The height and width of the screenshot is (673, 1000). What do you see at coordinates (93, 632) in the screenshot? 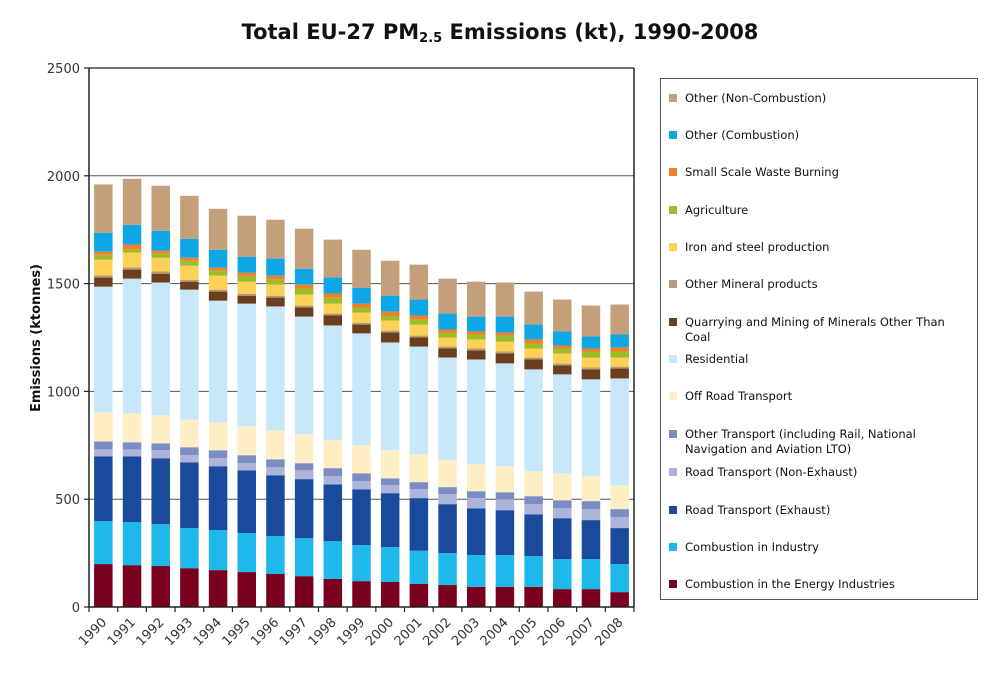
I see `x-tick-label: 1990` at bounding box center [93, 632].